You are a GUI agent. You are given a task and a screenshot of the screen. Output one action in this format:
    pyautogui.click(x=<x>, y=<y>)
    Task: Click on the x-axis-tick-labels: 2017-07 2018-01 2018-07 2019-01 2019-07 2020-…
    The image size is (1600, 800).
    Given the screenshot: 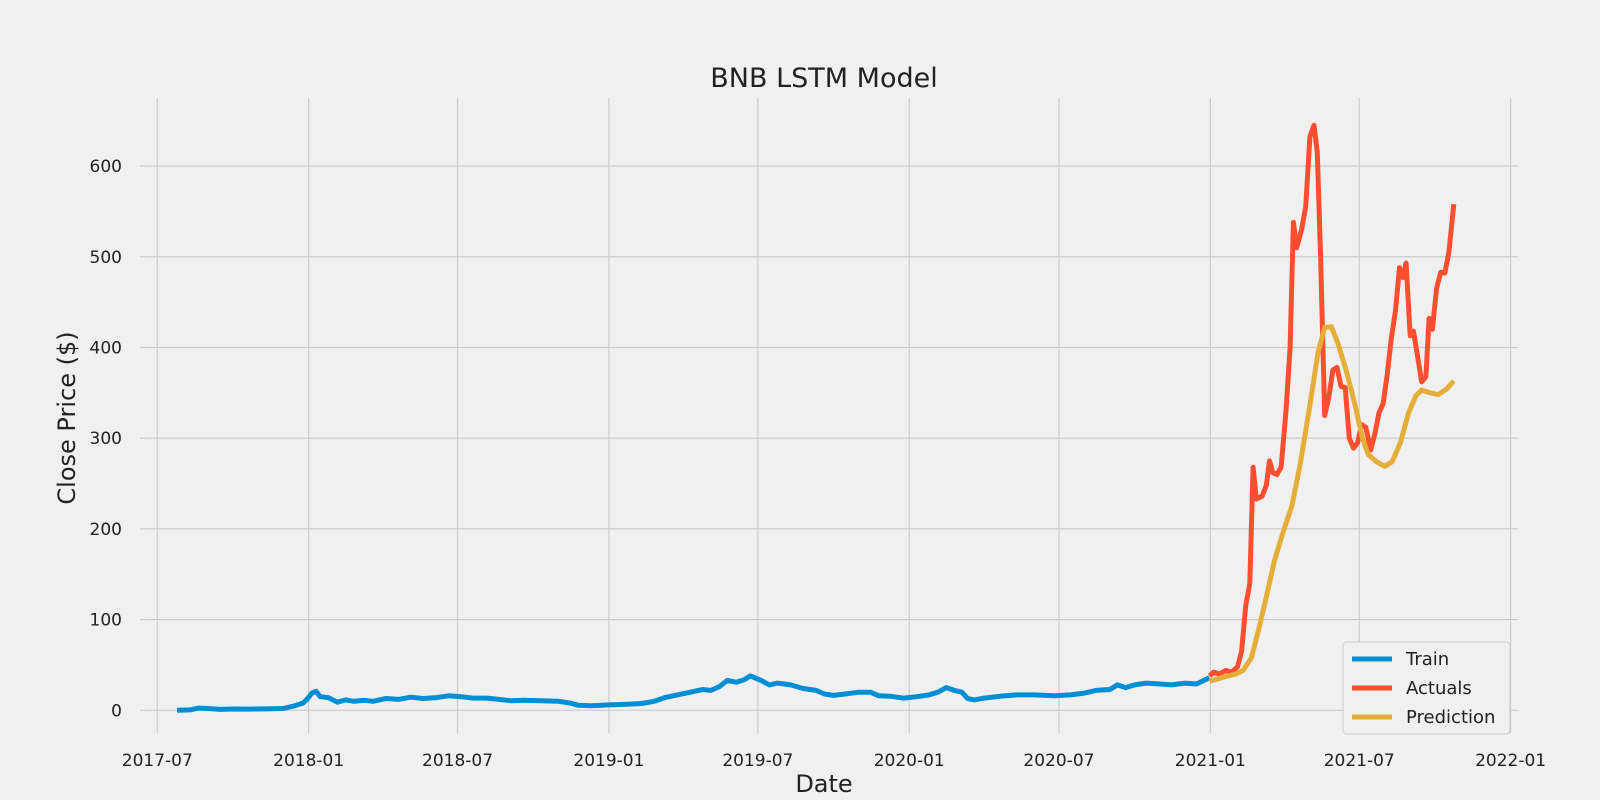 What is the action you would take?
    pyautogui.click(x=834, y=761)
    